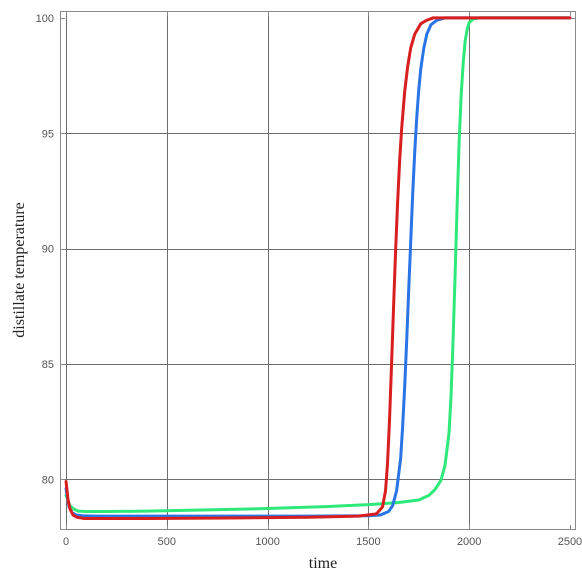  Describe the element at coordinates (570, 542) in the screenshot. I see `x-tick-label: 2500` at that location.